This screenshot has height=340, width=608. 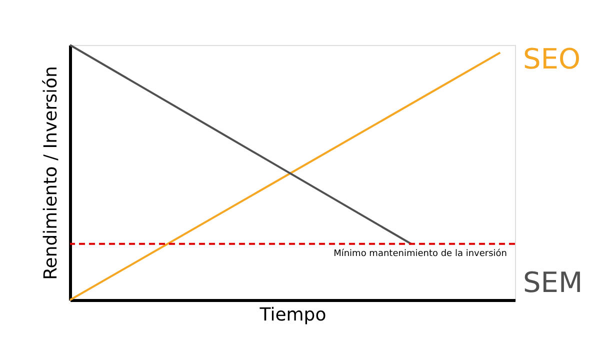 I want to click on y-axis-title: Rendimiento / Inversión, so click(x=51, y=173).